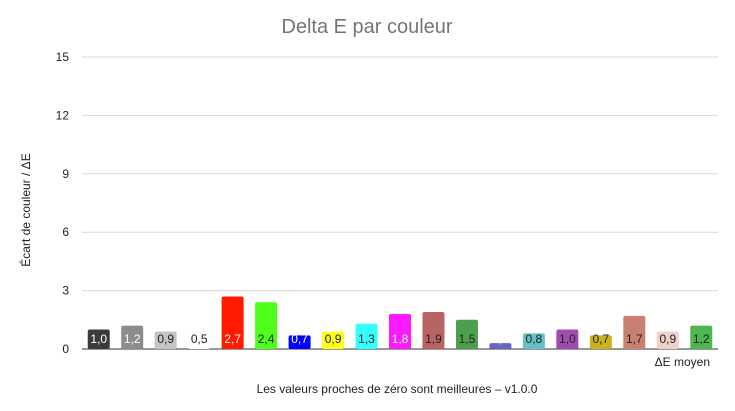 This screenshot has width=735, height=411. What do you see at coordinates (367, 27) in the screenshot?
I see `chart-title: Delta E par couleur` at bounding box center [367, 27].